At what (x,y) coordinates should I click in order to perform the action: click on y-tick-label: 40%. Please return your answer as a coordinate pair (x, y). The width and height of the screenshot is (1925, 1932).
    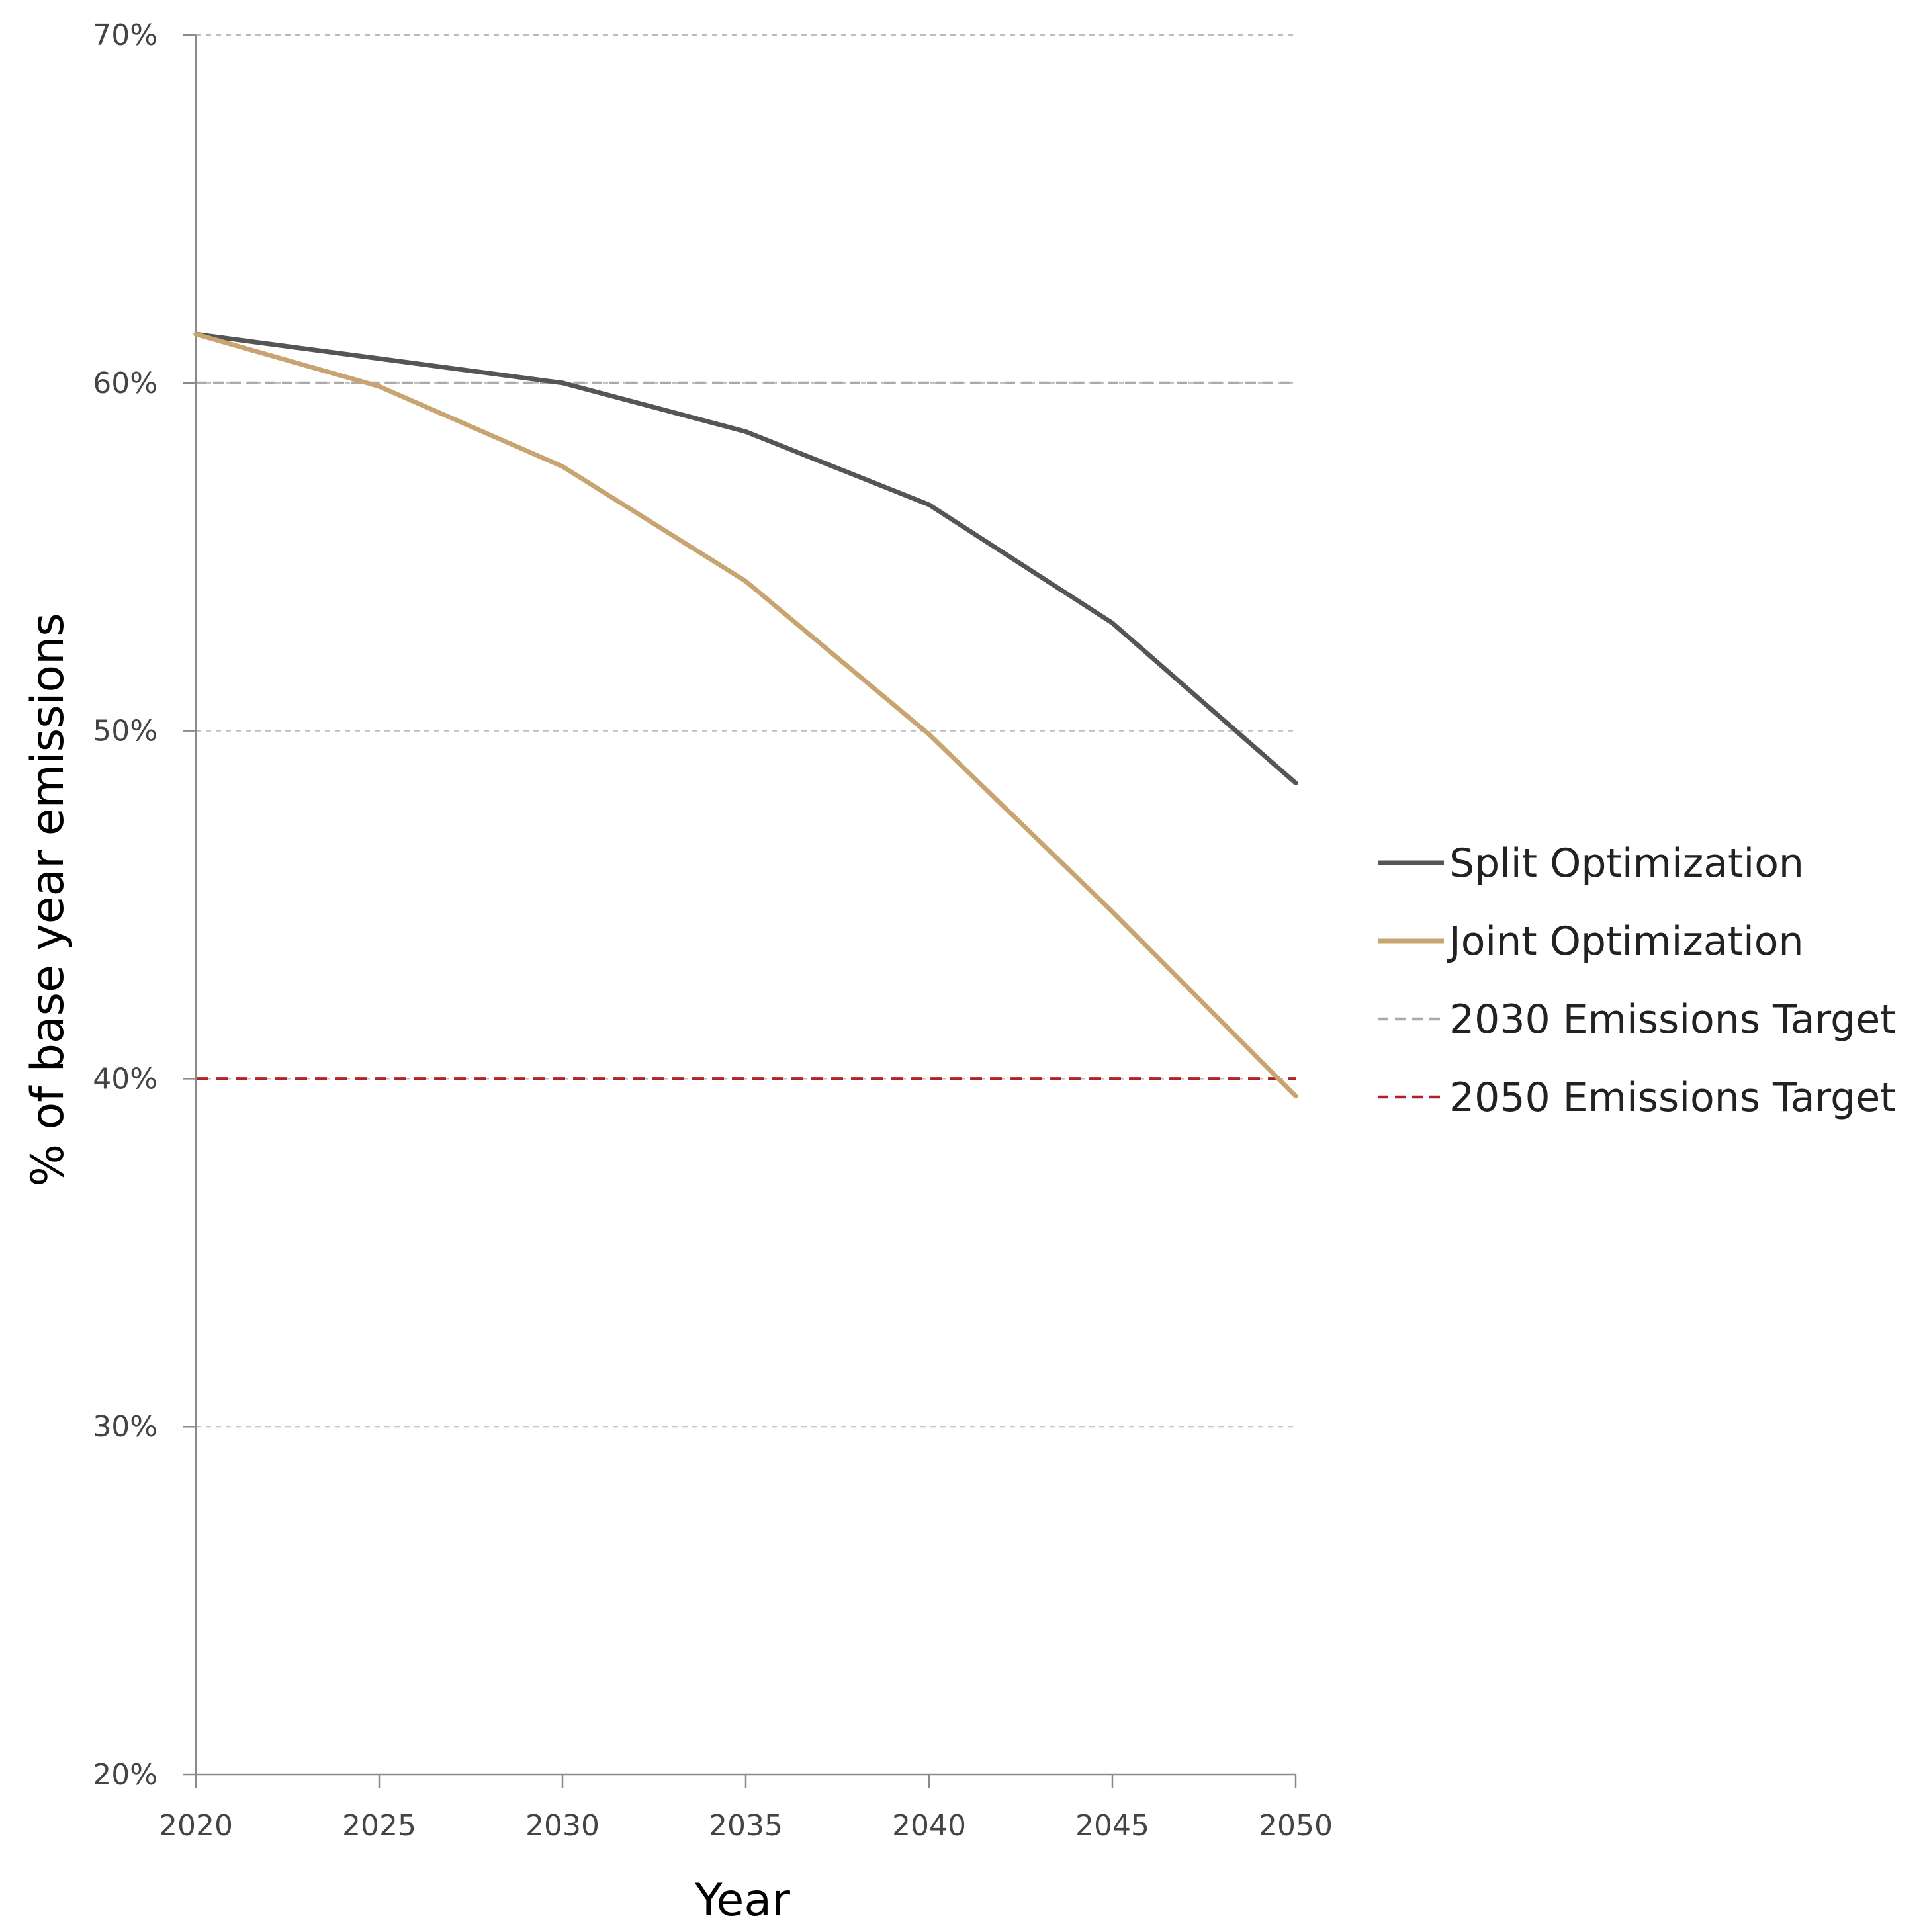
    Looking at the image, I should click on (125, 1079).